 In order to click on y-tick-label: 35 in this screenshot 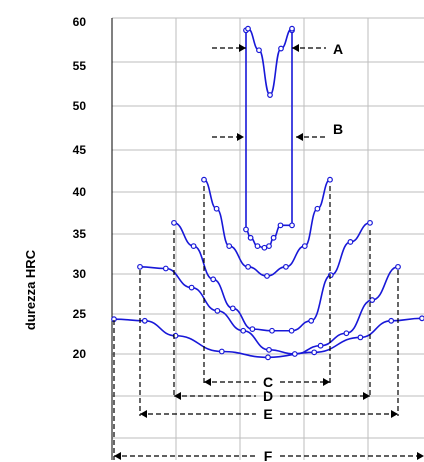, I will do `click(80, 234)`.